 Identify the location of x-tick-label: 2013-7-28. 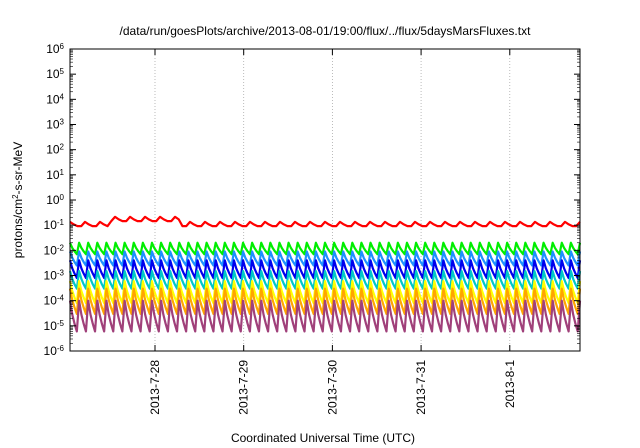
(155, 387).